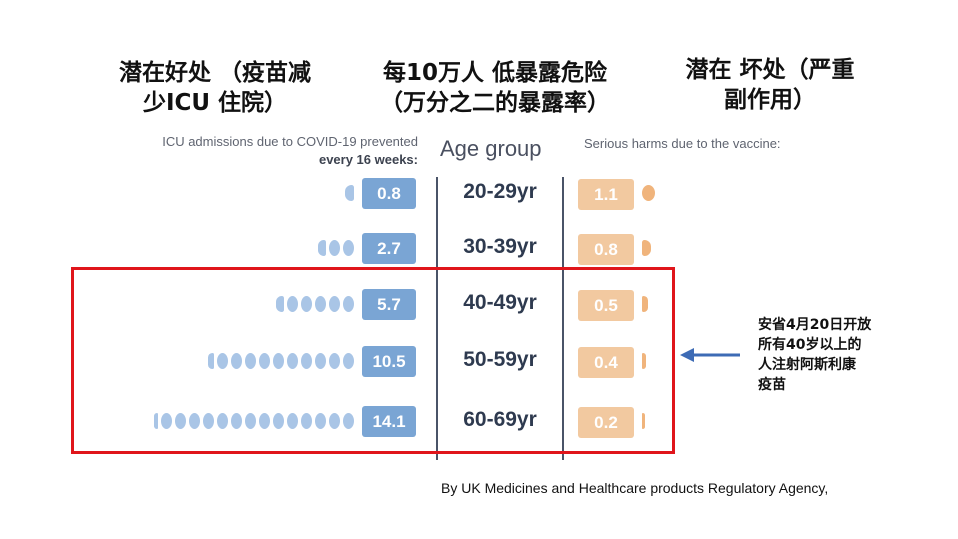 The width and height of the screenshot is (958, 539). What do you see at coordinates (290, 141) in the screenshot?
I see `benefit-column-label-line1: ICU admissions due to COVID-19 prevented` at bounding box center [290, 141].